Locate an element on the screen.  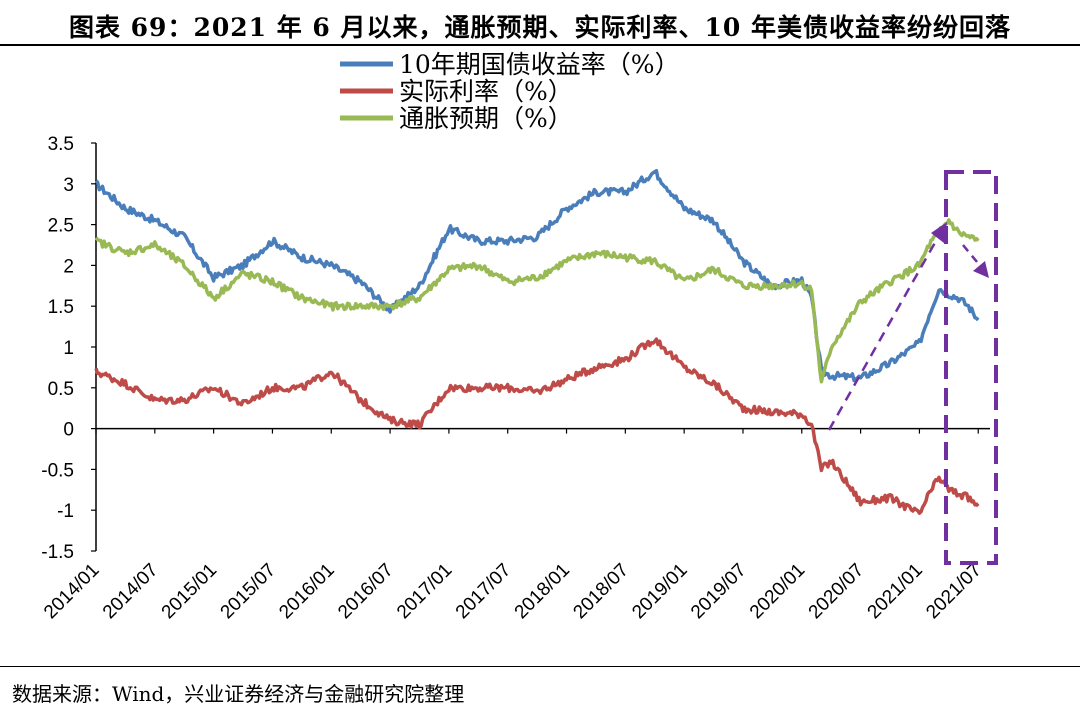
title-divider is located at coordinates (540, 45).